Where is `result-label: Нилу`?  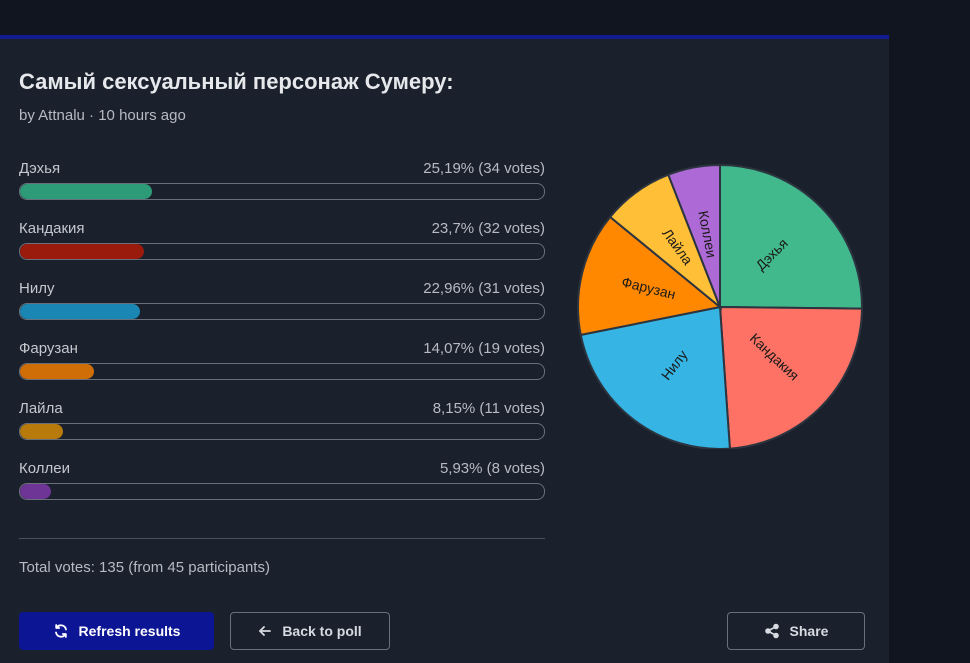 result-label: Нилу is located at coordinates (37, 288).